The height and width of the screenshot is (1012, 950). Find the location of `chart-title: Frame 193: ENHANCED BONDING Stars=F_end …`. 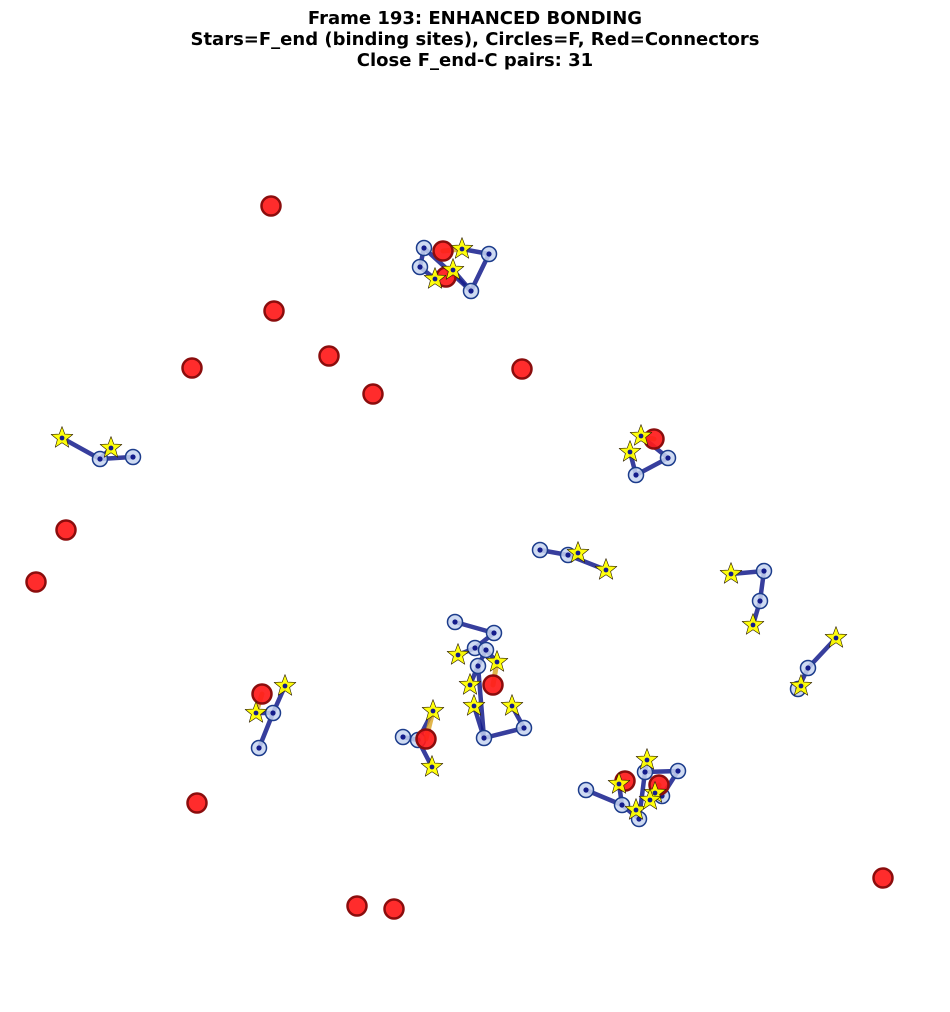

chart-title: Frame 193: ENHANCED BONDING Stars=F_end … is located at coordinates (475, 39).